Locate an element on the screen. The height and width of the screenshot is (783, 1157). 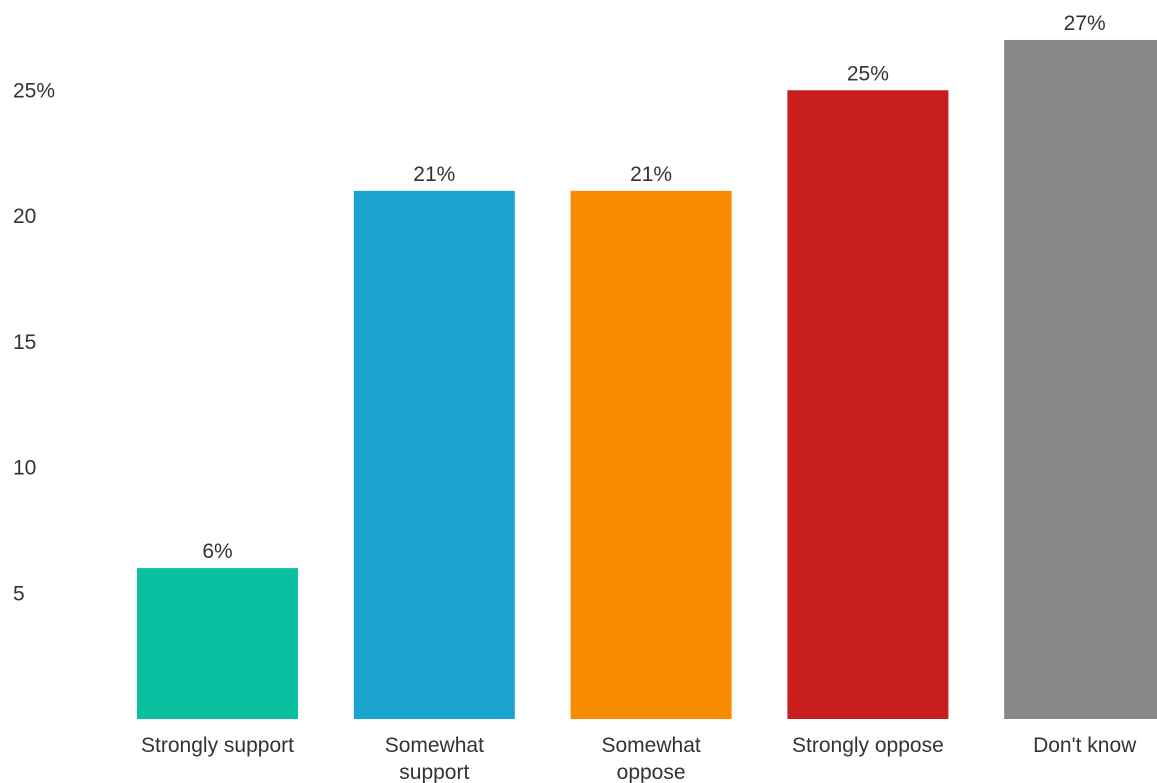
data-label: 27% is located at coordinates (1085, 23).